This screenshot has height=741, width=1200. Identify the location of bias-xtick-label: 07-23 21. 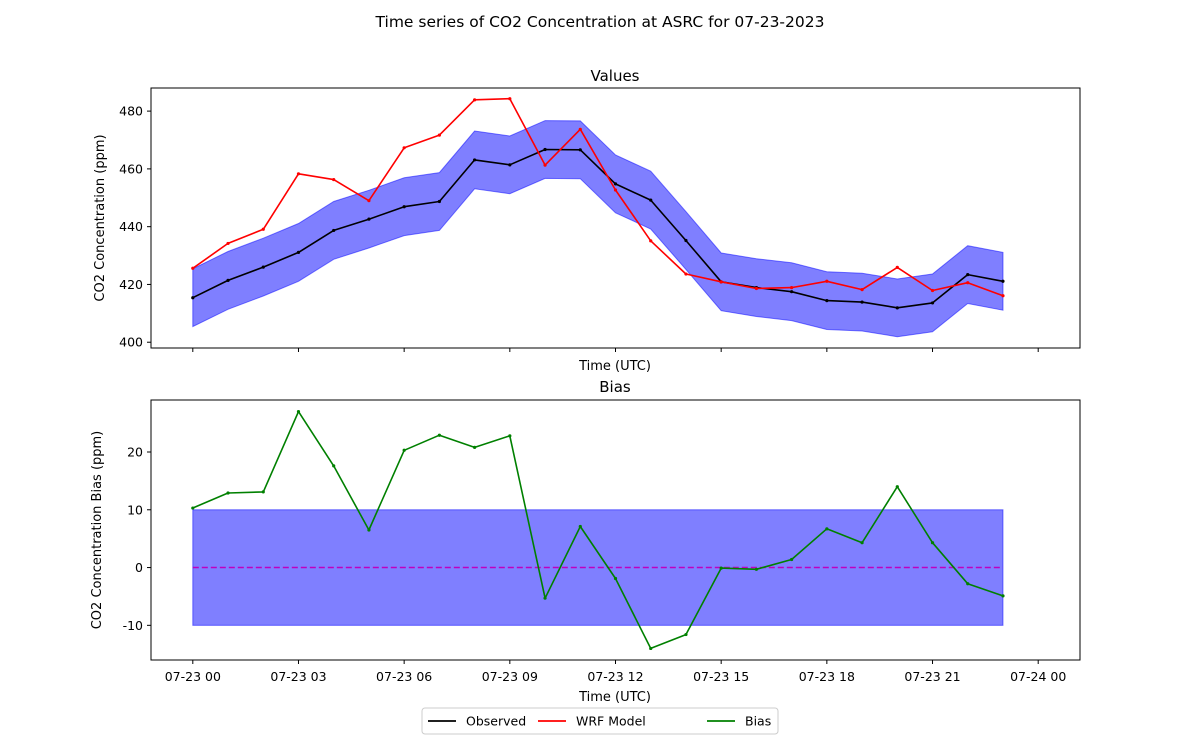
(932, 676).